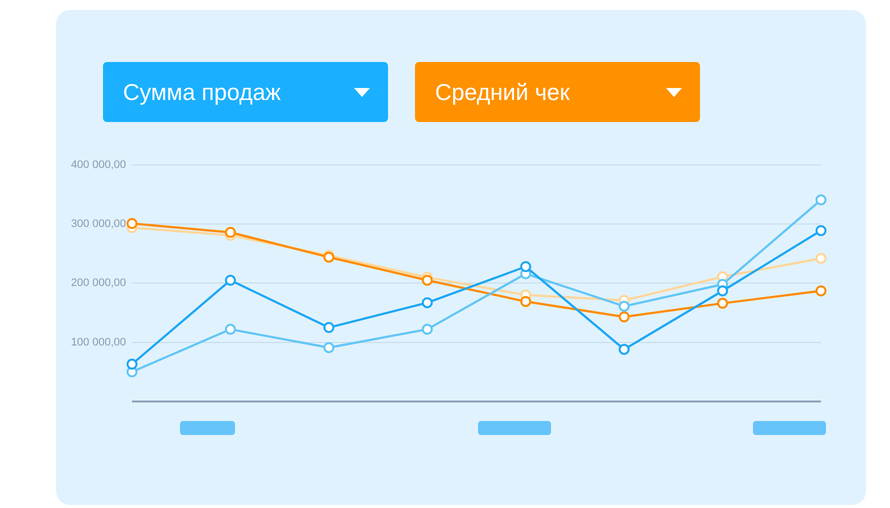  Describe the element at coordinates (202, 92) in the screenshot. I see `text: Сумма продаж` at that location.